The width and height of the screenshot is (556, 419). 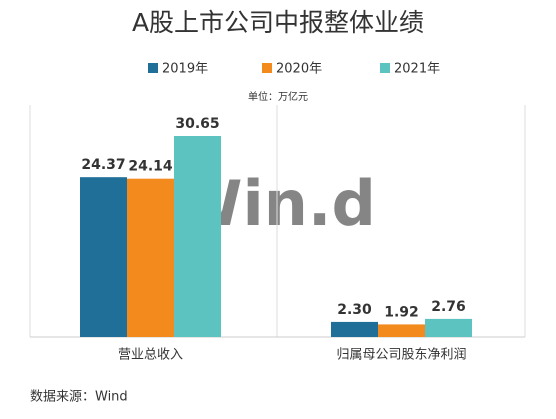 I want to click on x-tick-label: 归属母公司股东净利润, so click(x=401, y=355).